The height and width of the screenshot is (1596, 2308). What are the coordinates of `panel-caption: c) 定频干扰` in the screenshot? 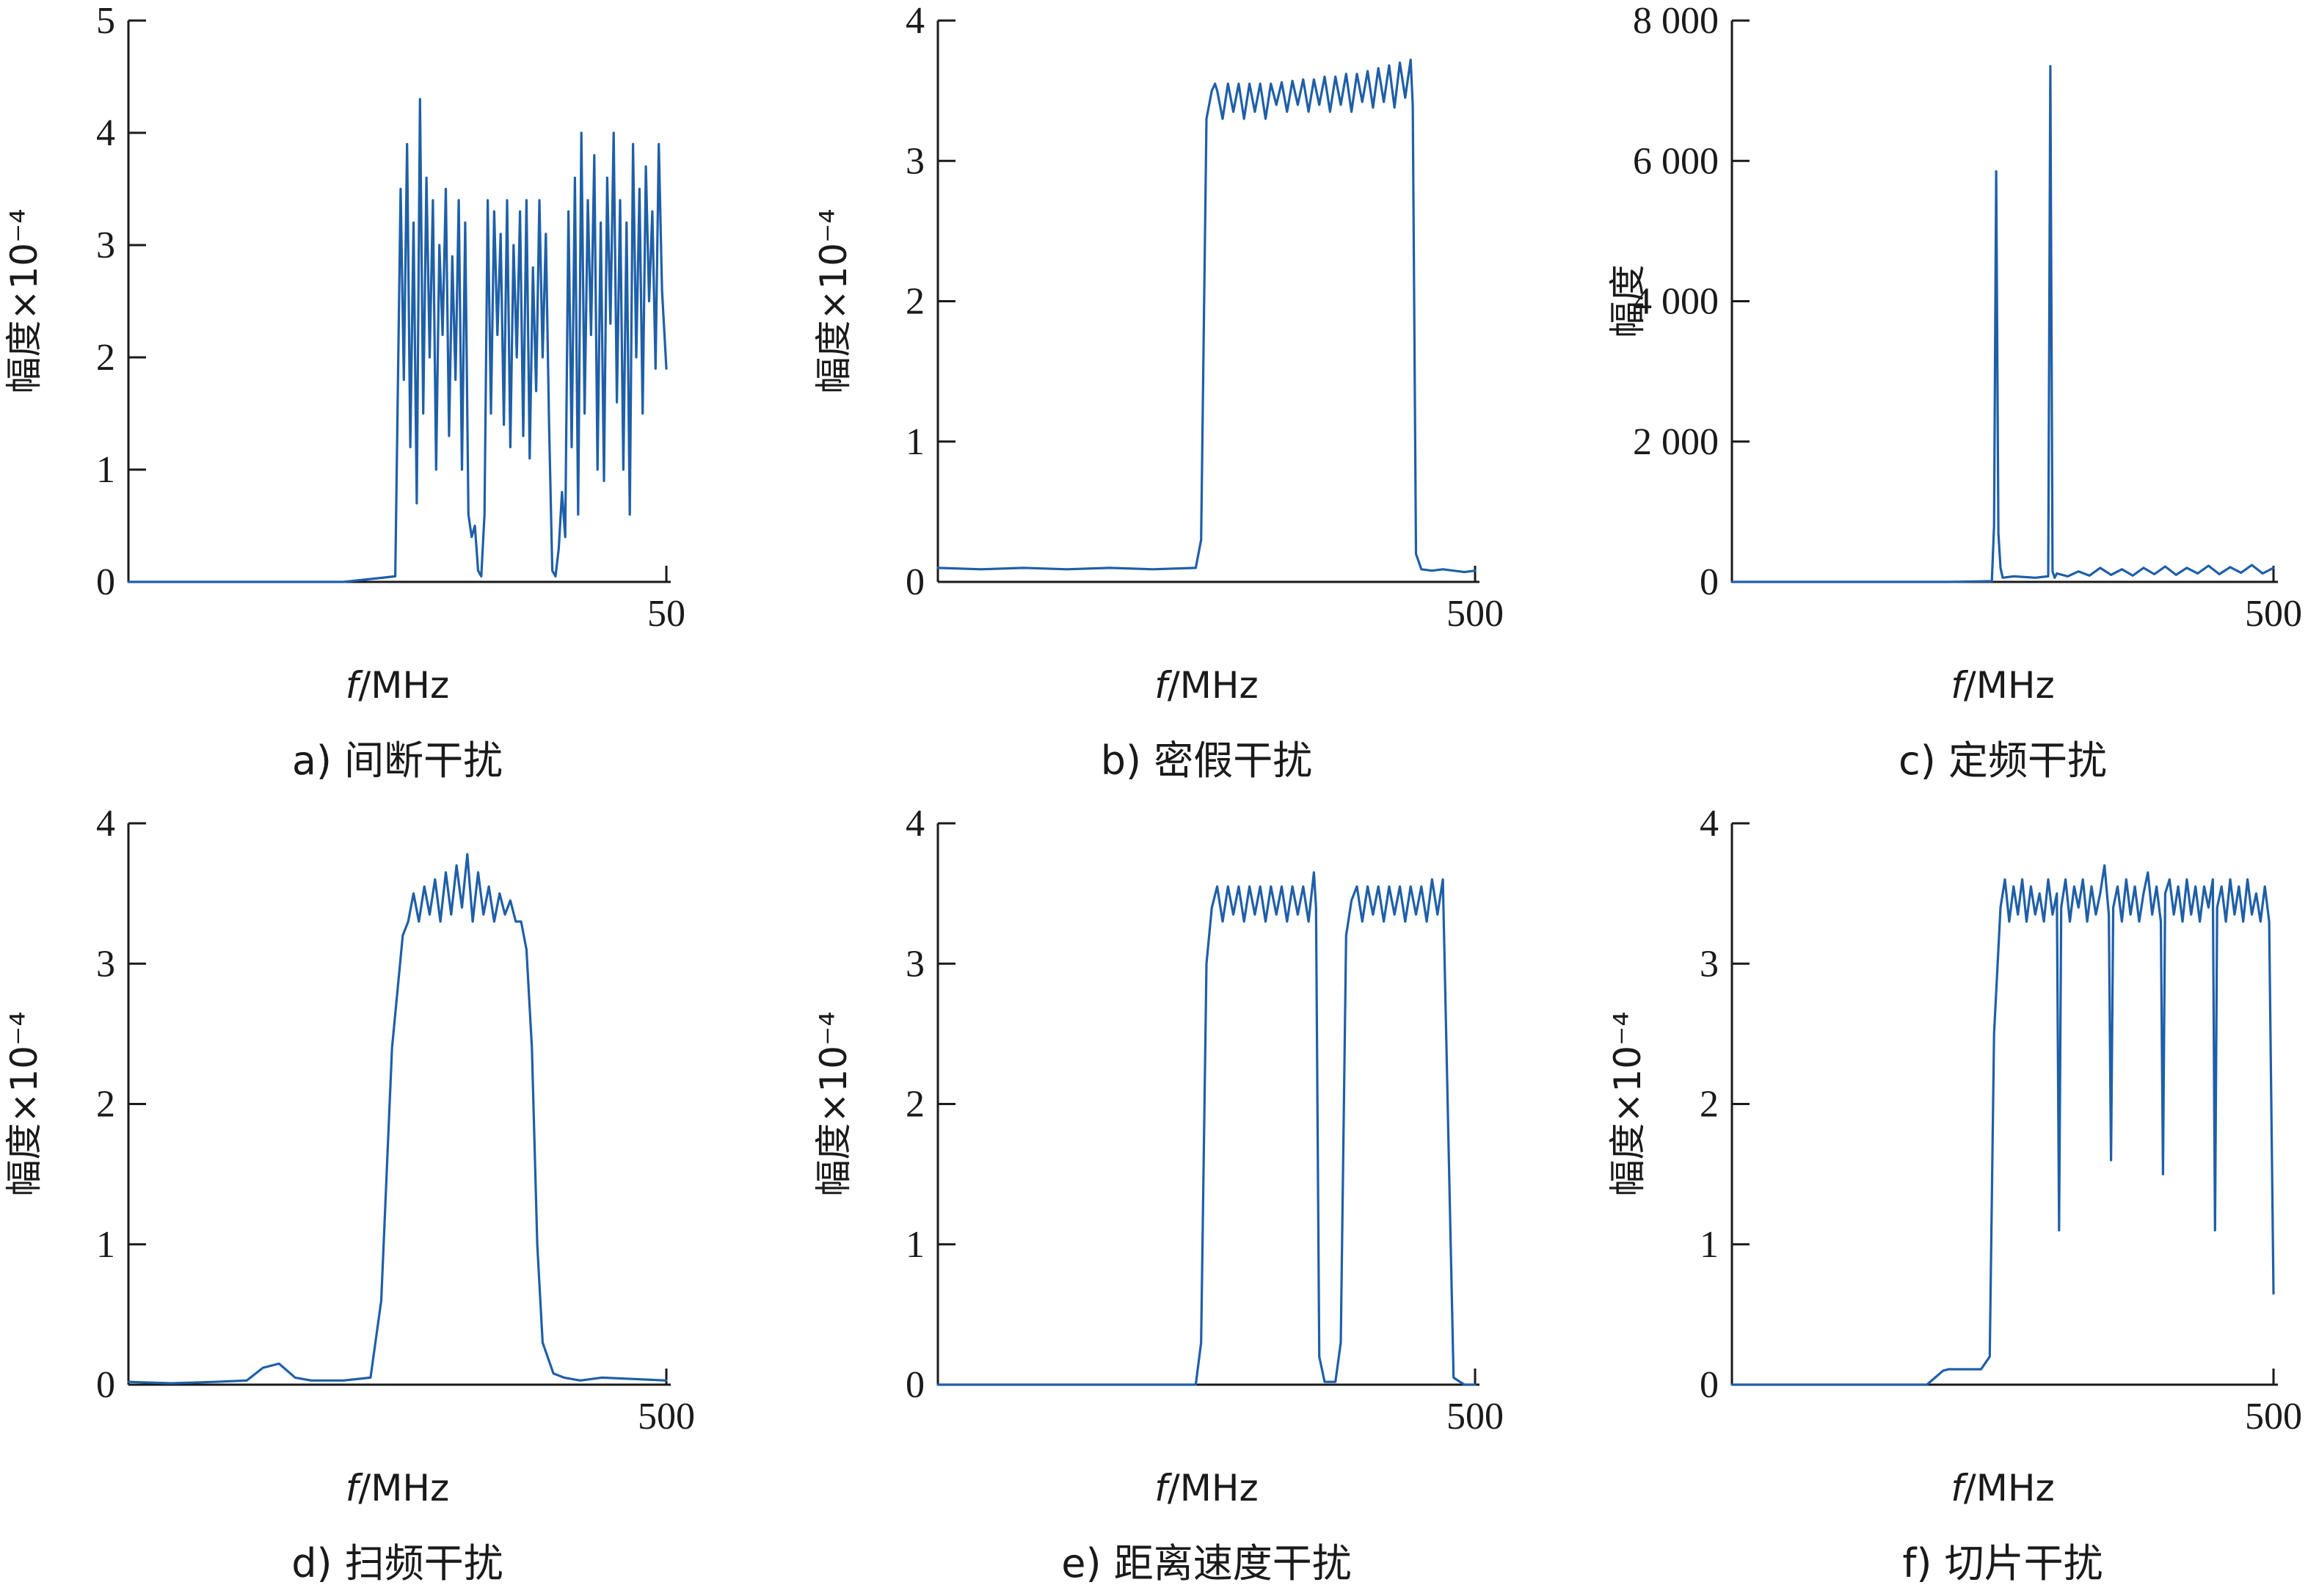 It's located at (2003, 760).